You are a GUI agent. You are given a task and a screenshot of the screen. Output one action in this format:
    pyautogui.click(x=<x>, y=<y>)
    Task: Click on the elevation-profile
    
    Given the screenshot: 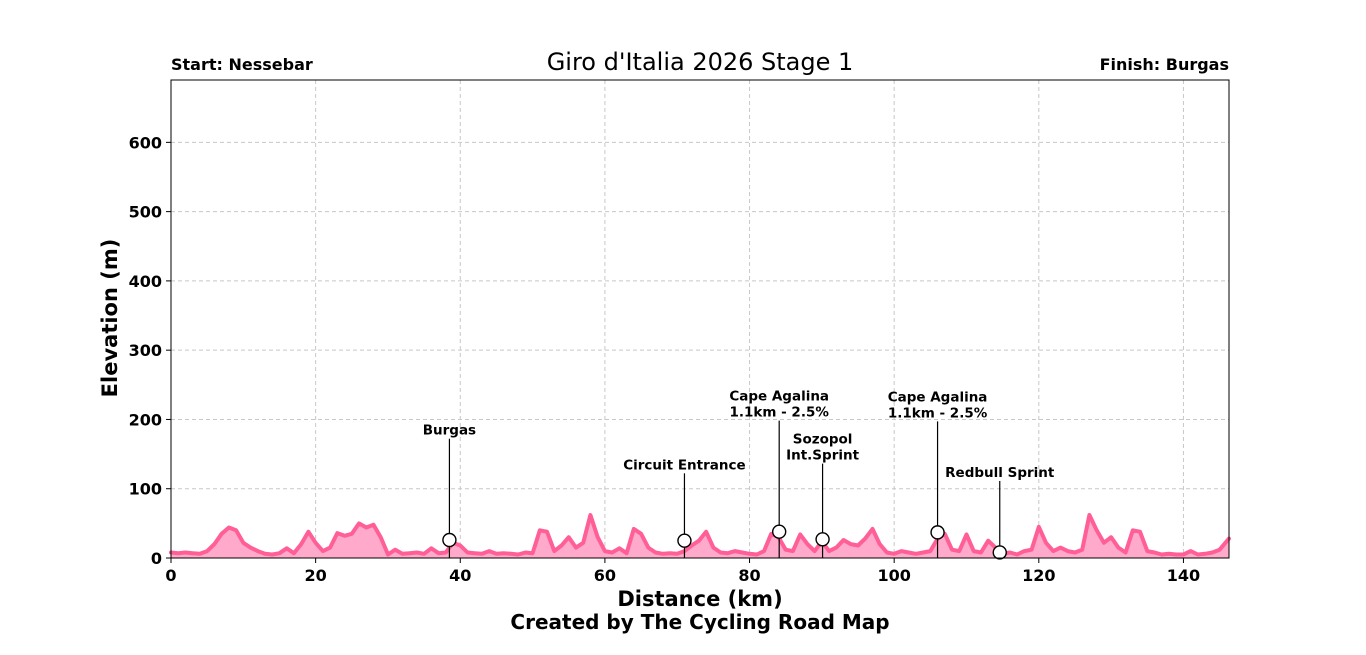 What is the action you would take?
    pyautogui.click(x=700, y=535)
    